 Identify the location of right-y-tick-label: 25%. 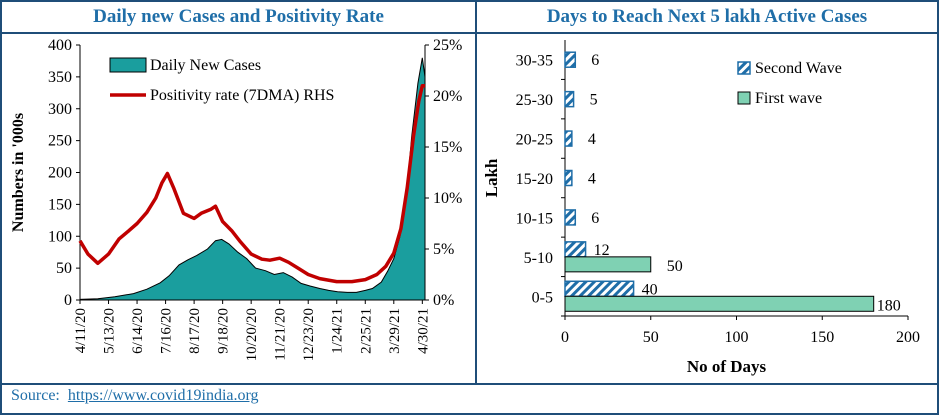
(447, 45).